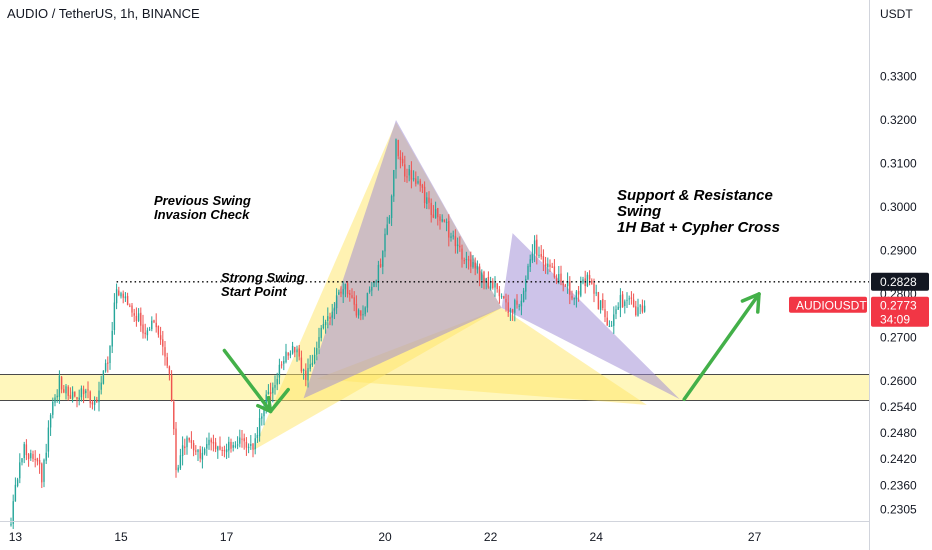  I want to click on annotation-line: Start Point, so click(254, 291).